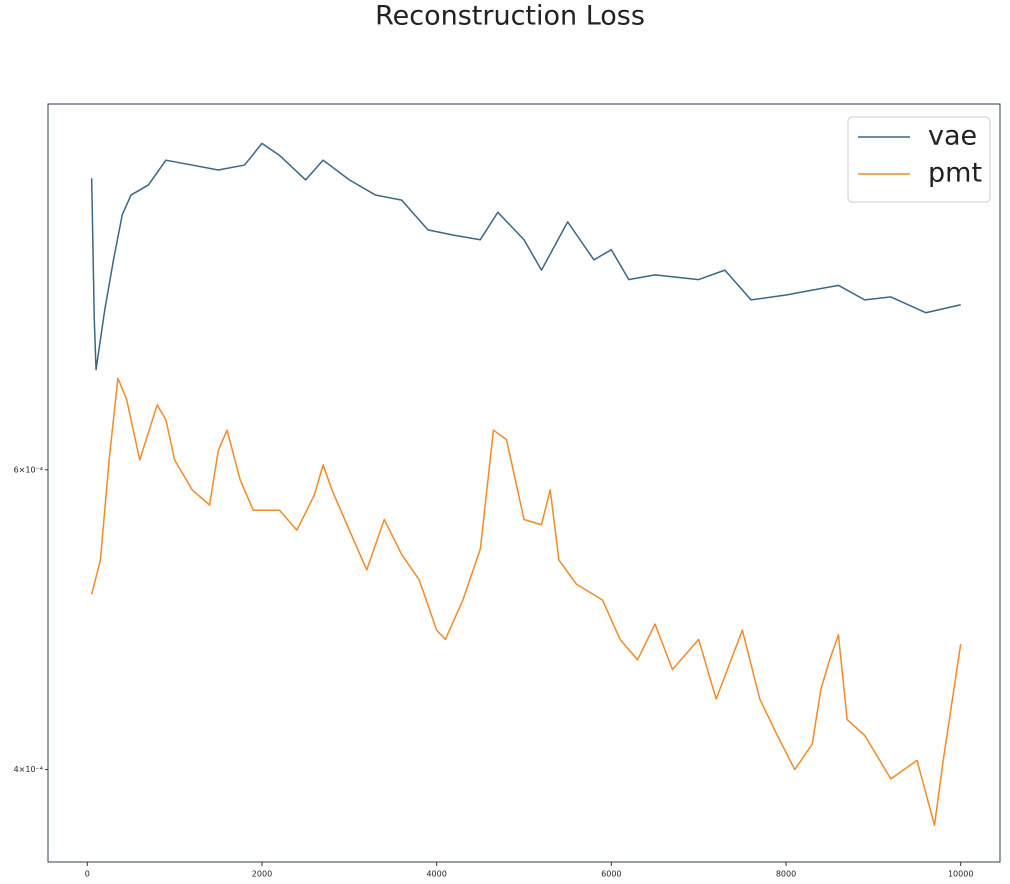  Describe the element at coordinates (919, 159) in the screenshot. I see `legend-box` at that location.